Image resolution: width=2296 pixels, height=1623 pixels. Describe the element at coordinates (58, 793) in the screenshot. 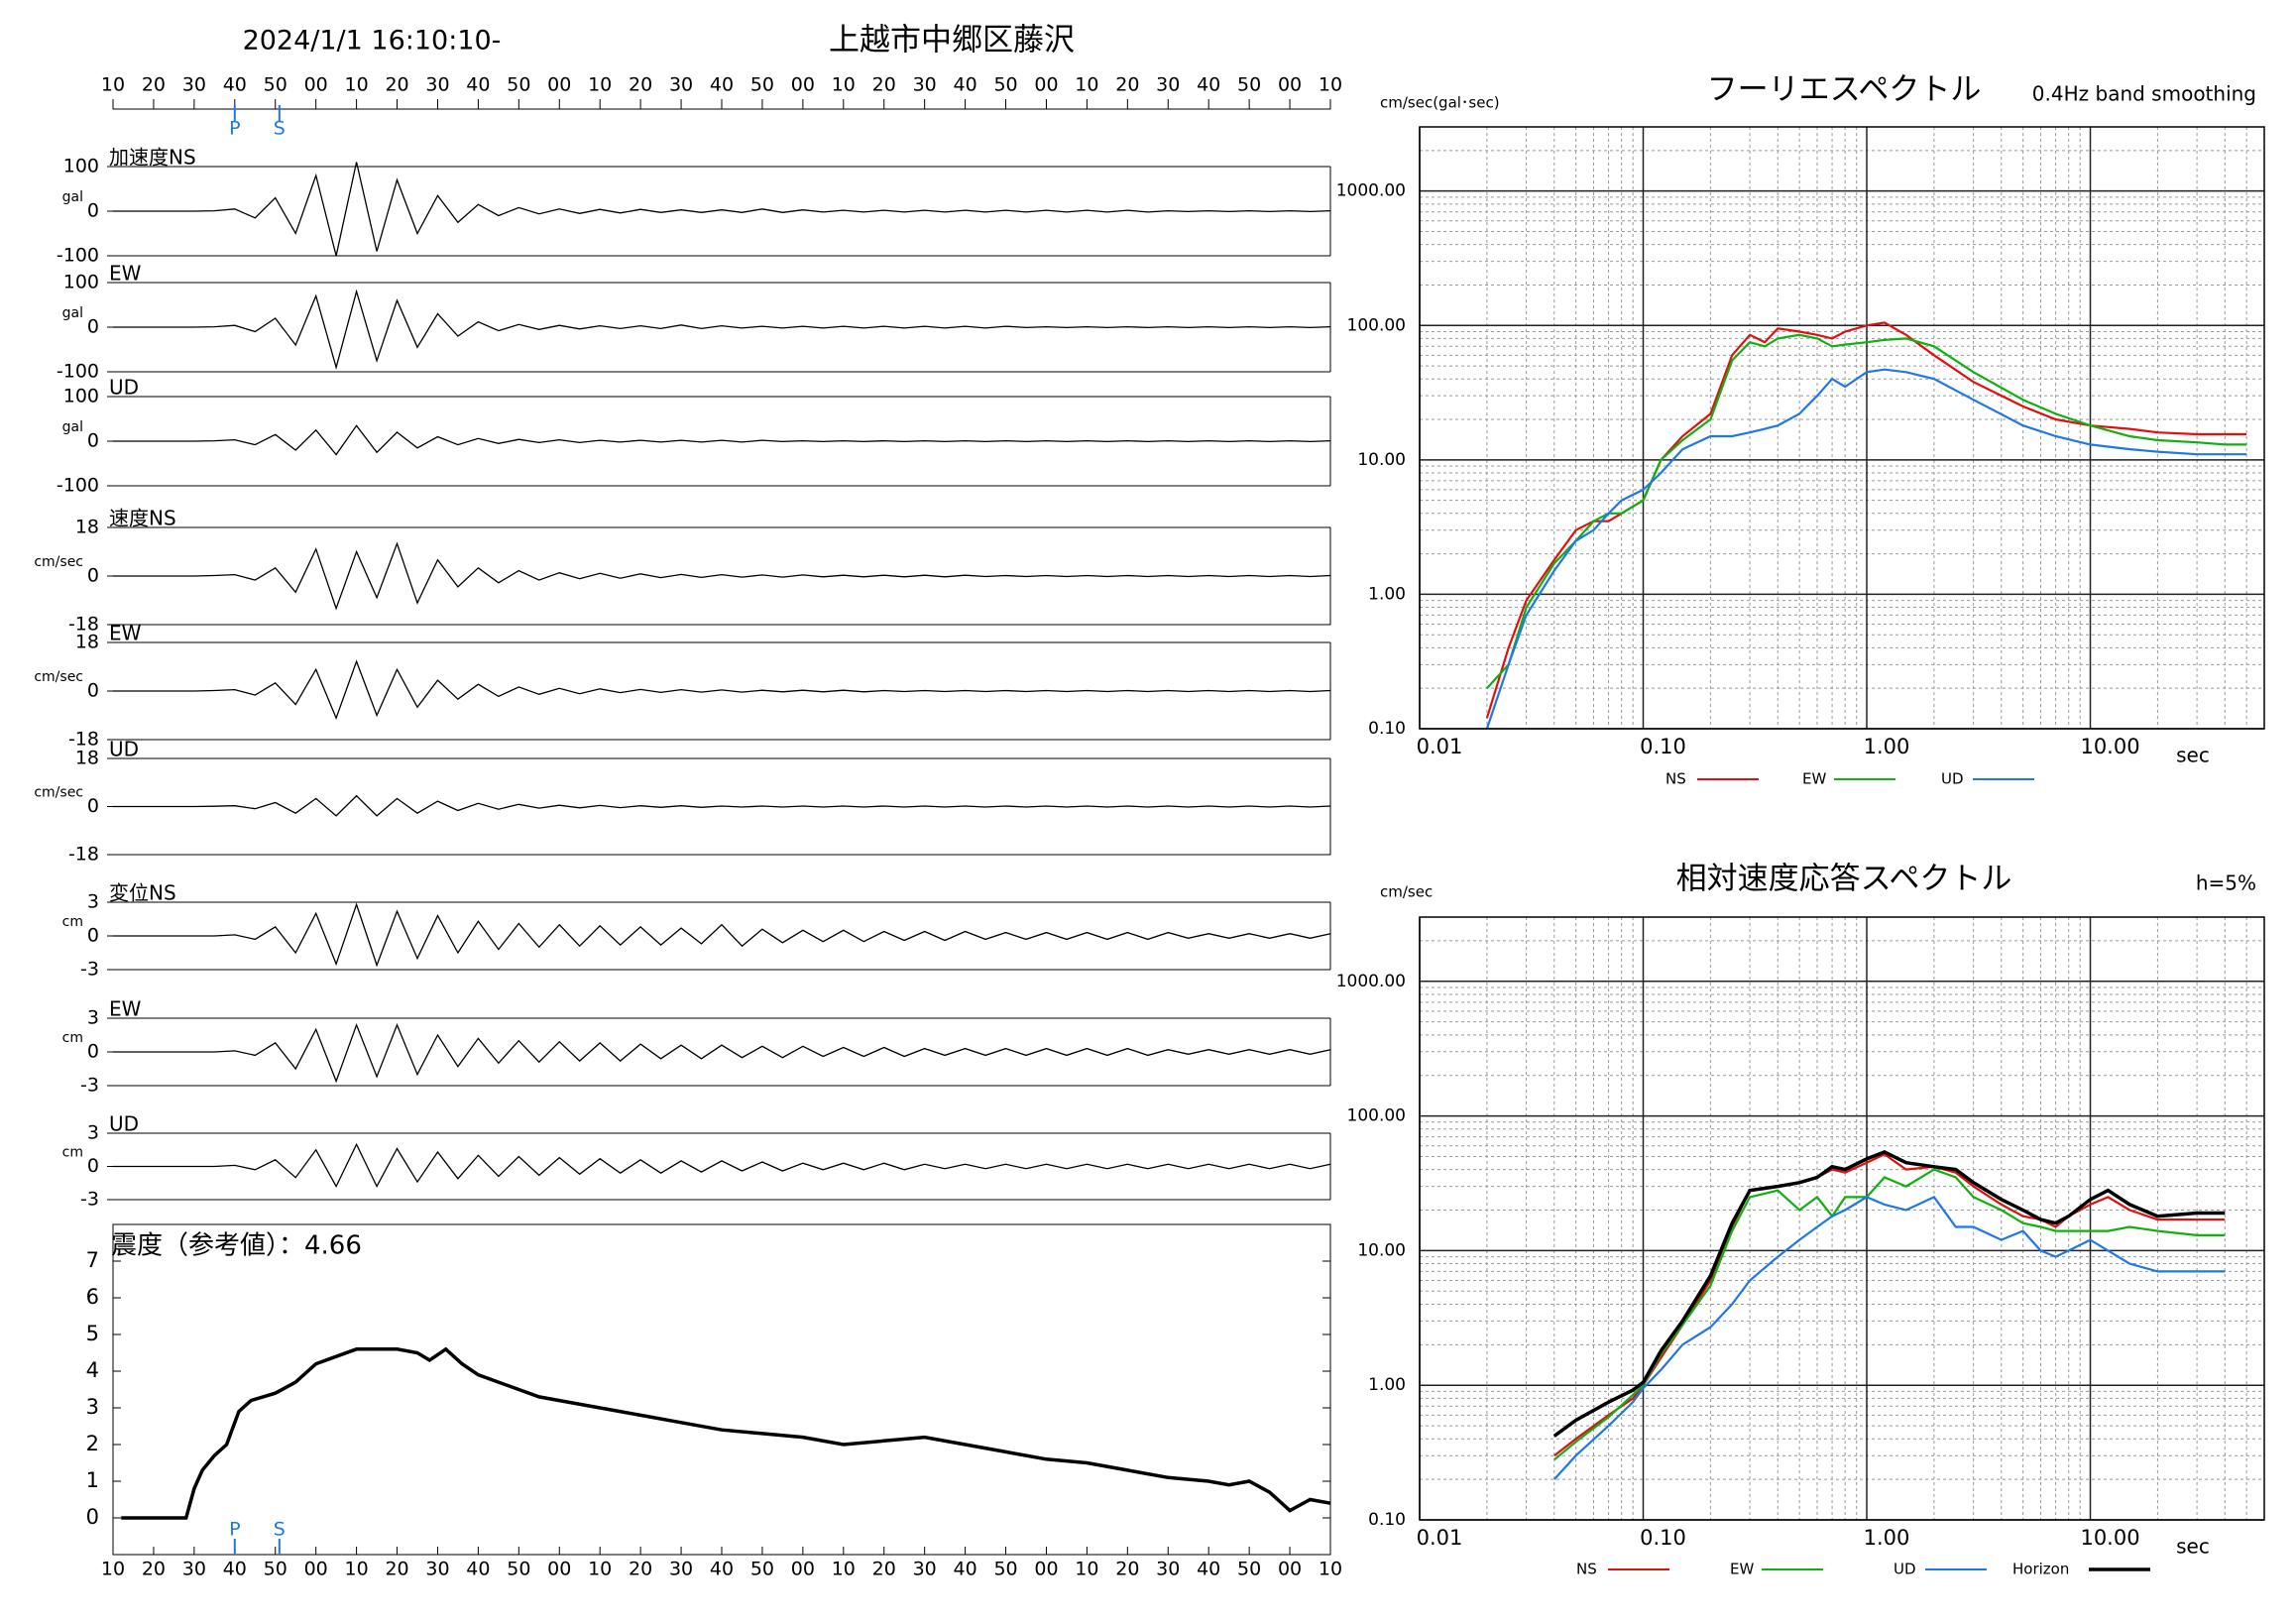

I see `unit-label: cm/sec` at that location.